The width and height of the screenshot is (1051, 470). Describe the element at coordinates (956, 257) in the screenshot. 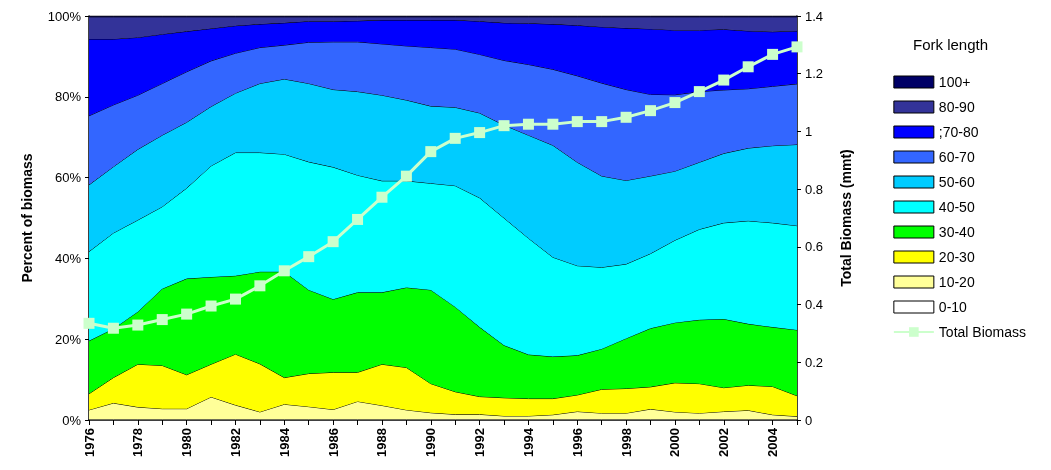

I see `legend-label: 20-30` at that location.